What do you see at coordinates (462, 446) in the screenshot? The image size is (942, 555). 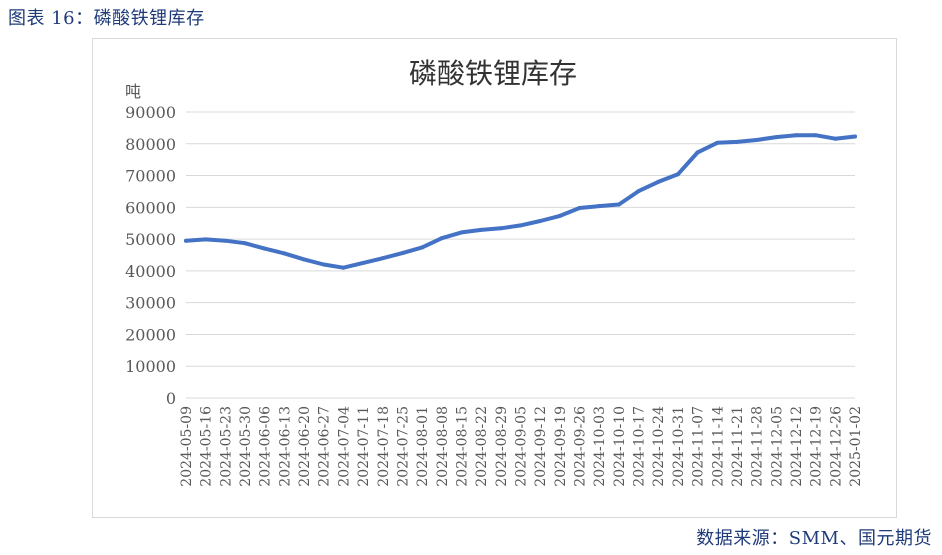 I see `x-tick-label: 2024-08-15` at bounding box center [462, 446].